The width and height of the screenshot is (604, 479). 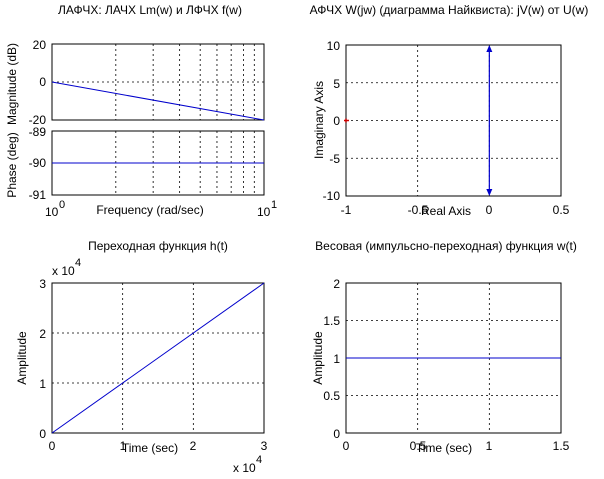 I want to click on nyquist-xtick-label: -0.5, so click(x=418, y=210).